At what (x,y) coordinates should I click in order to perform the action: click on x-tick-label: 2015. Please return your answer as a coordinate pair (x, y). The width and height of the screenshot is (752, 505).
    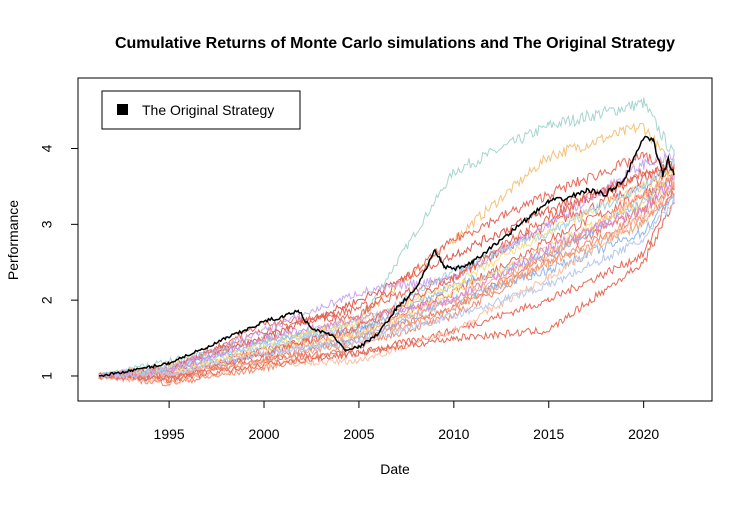
    Looking at the image, I should click on (548, 434).